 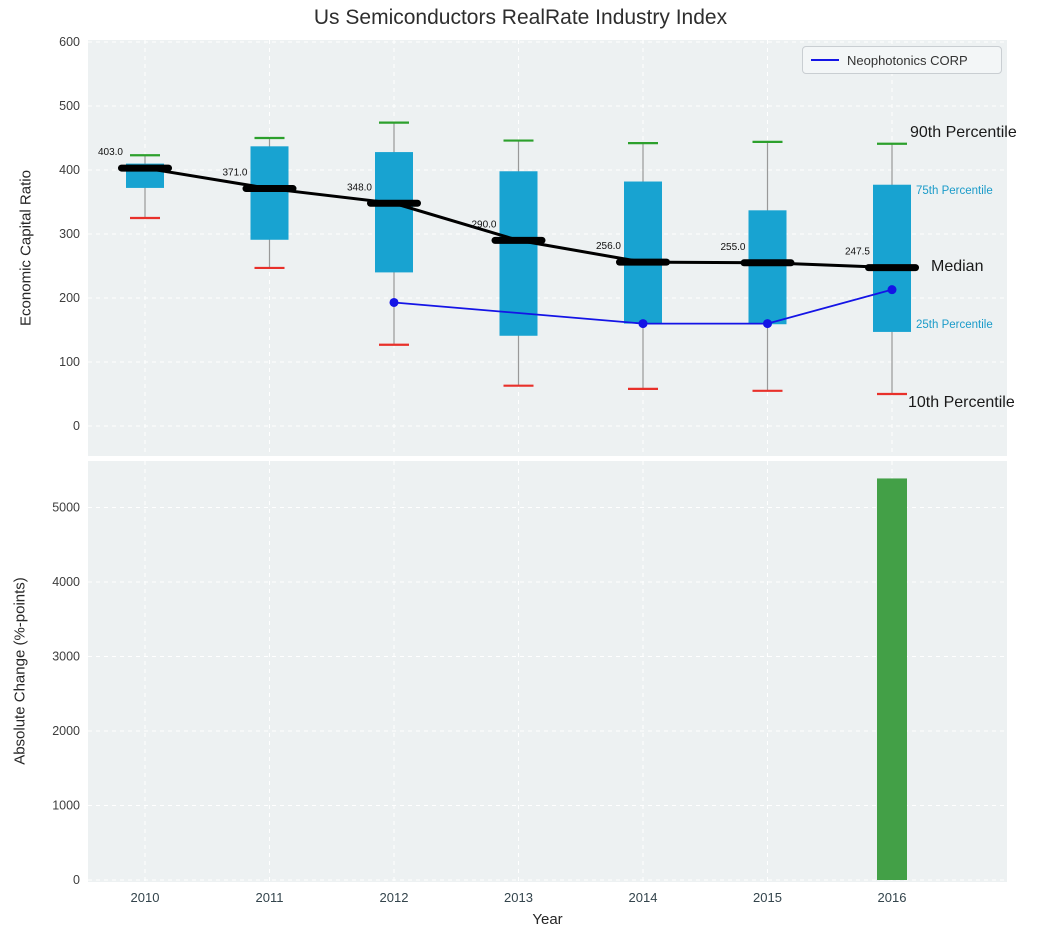 I want to click on iqr-box-2013, so click(x=518, y=253).